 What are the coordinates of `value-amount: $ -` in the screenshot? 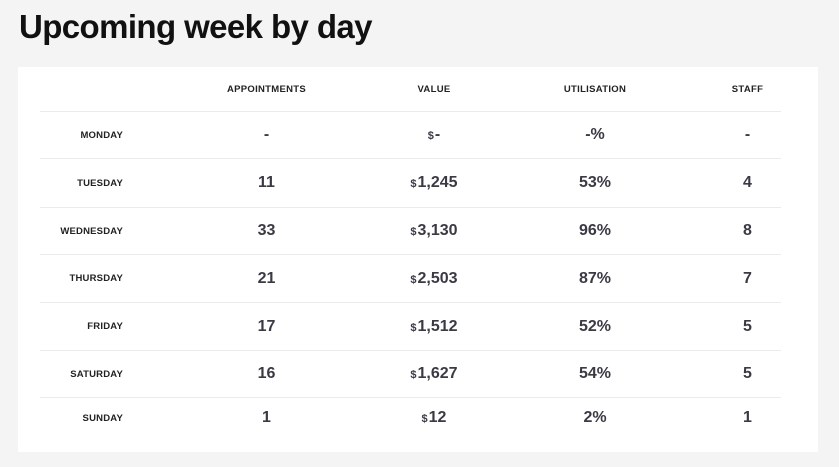 It's located at (434, 134).